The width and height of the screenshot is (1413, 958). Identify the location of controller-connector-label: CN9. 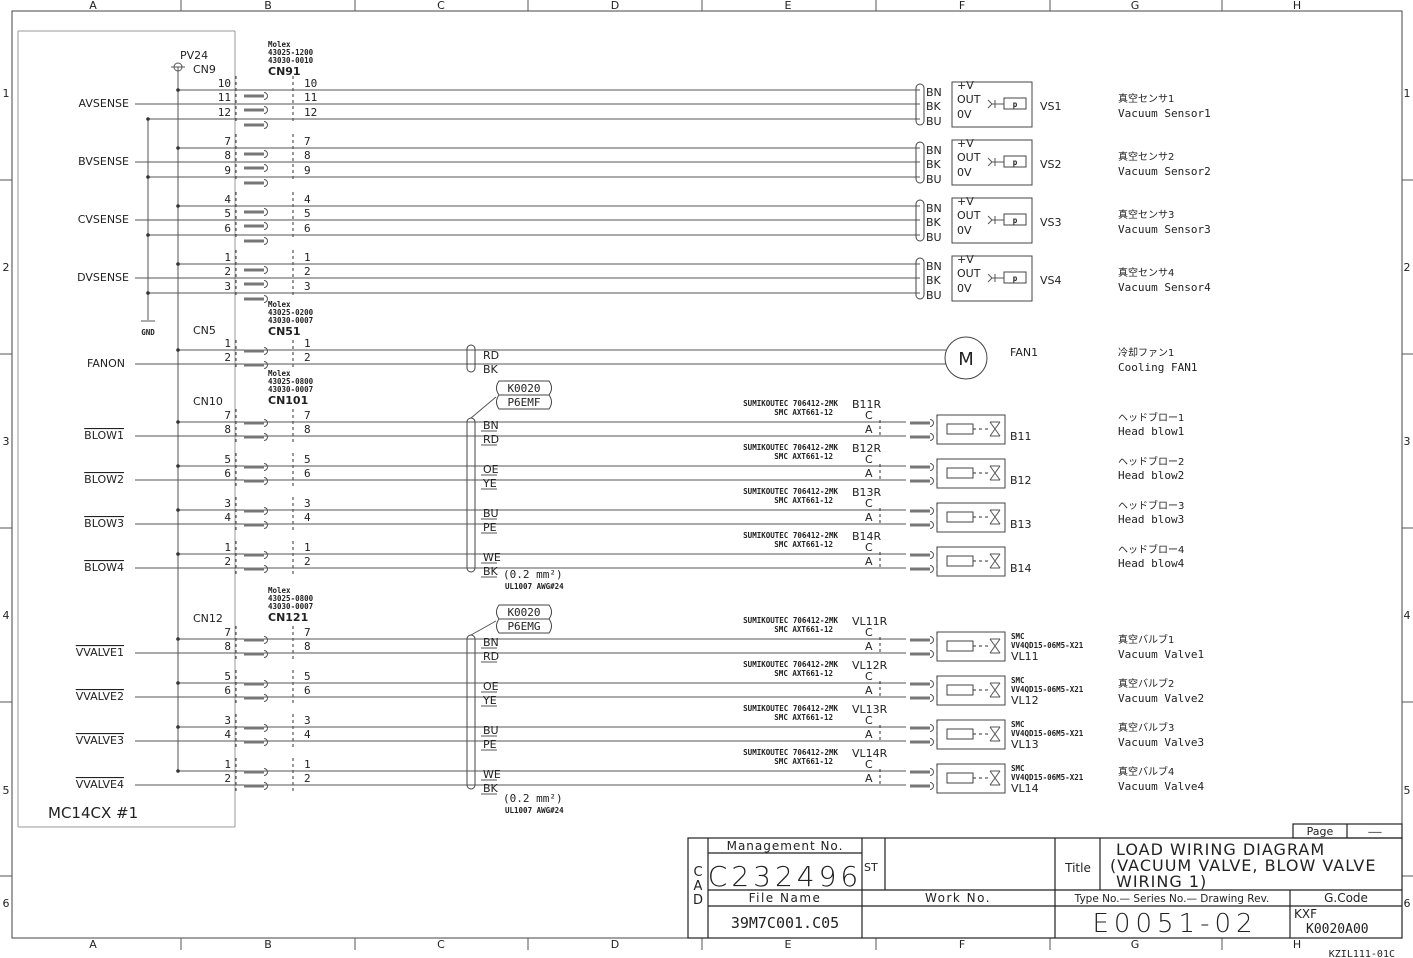
(204, 69).